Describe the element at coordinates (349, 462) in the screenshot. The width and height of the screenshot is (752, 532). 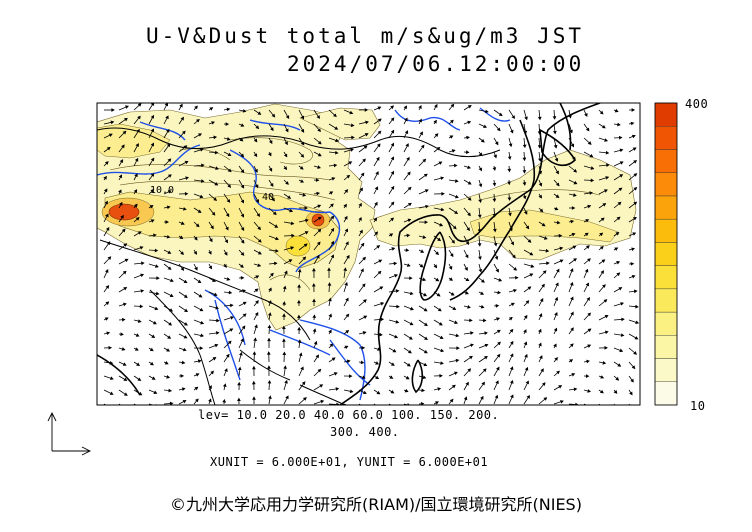
I see `vector-units: XUNIT = 6.000E+01, YUNIT = 6.000E+01` at that location.